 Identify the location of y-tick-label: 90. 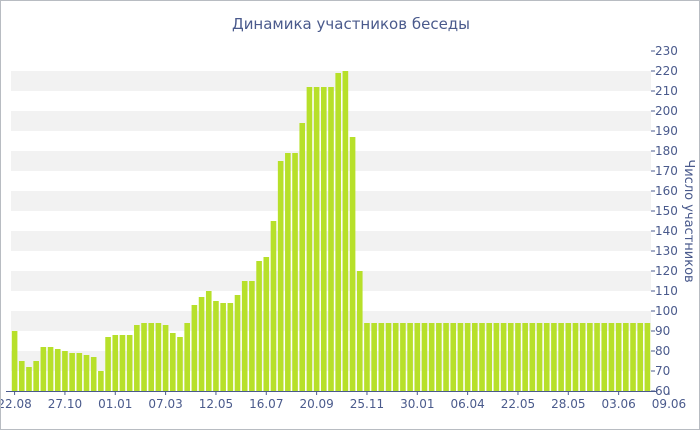
(662, 331).